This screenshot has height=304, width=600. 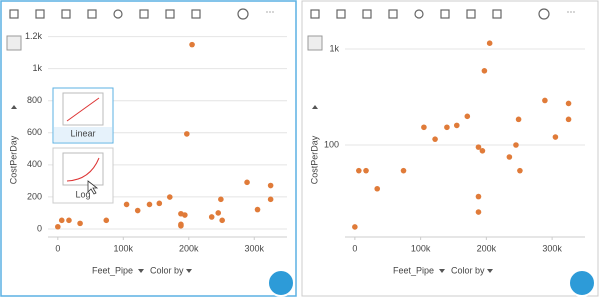 I want to click on info-icon, so click(x=544, y=14).